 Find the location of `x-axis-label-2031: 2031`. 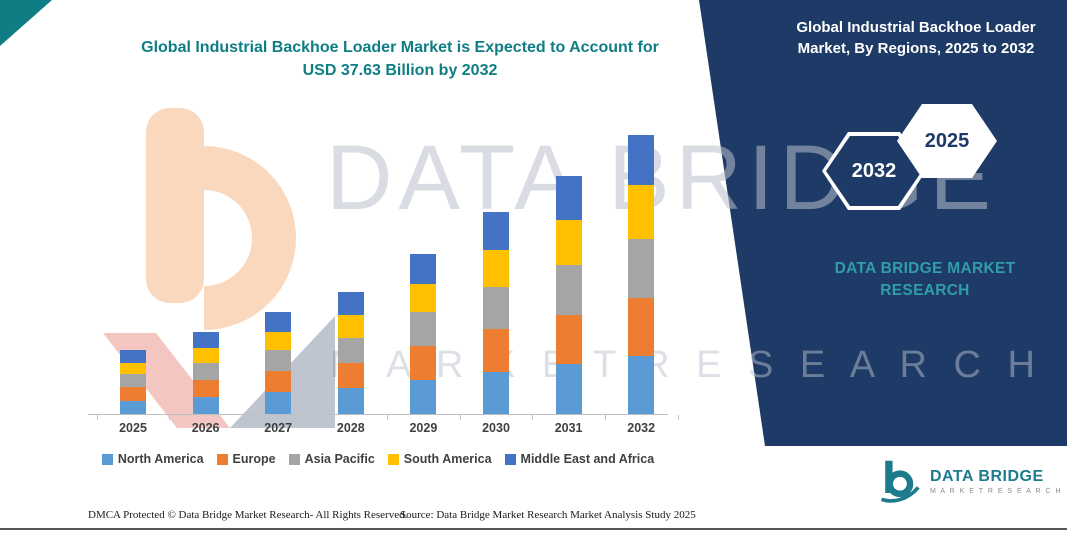

x-axis-label-2031: 2031 is located at coordinates (568, 428).